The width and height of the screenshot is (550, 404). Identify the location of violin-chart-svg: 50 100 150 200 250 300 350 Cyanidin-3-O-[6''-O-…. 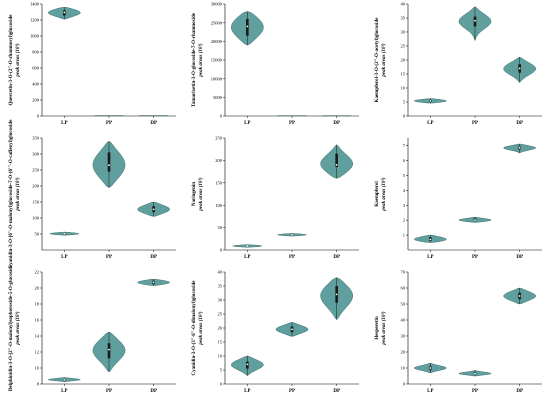
(92, 193).